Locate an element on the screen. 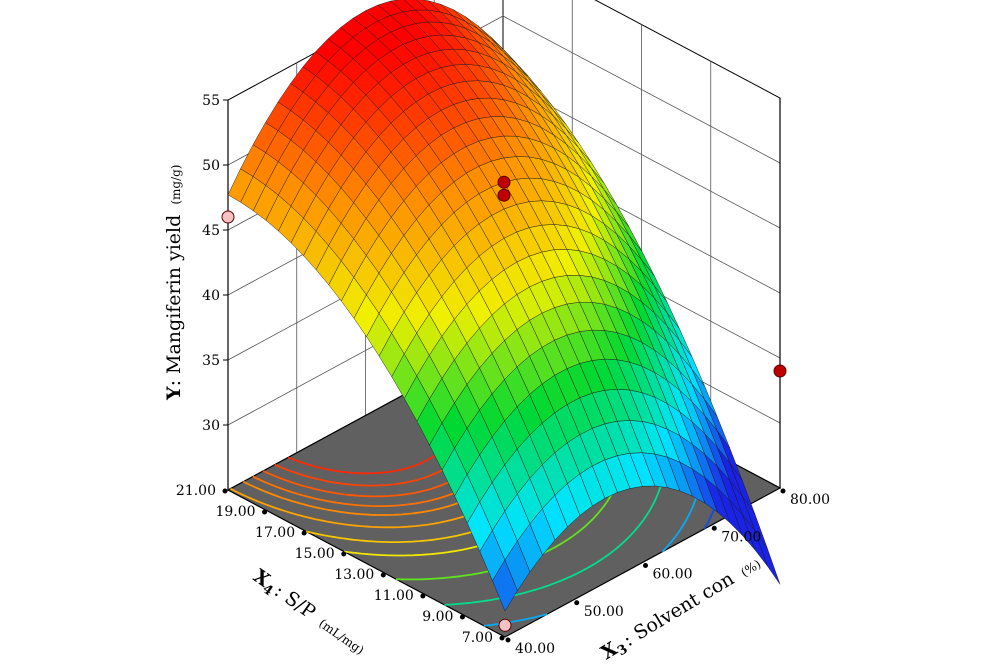 The width and height of the screenshot is (1000, 670). z-tick-label: 50 is located at coordinates (211, 166).